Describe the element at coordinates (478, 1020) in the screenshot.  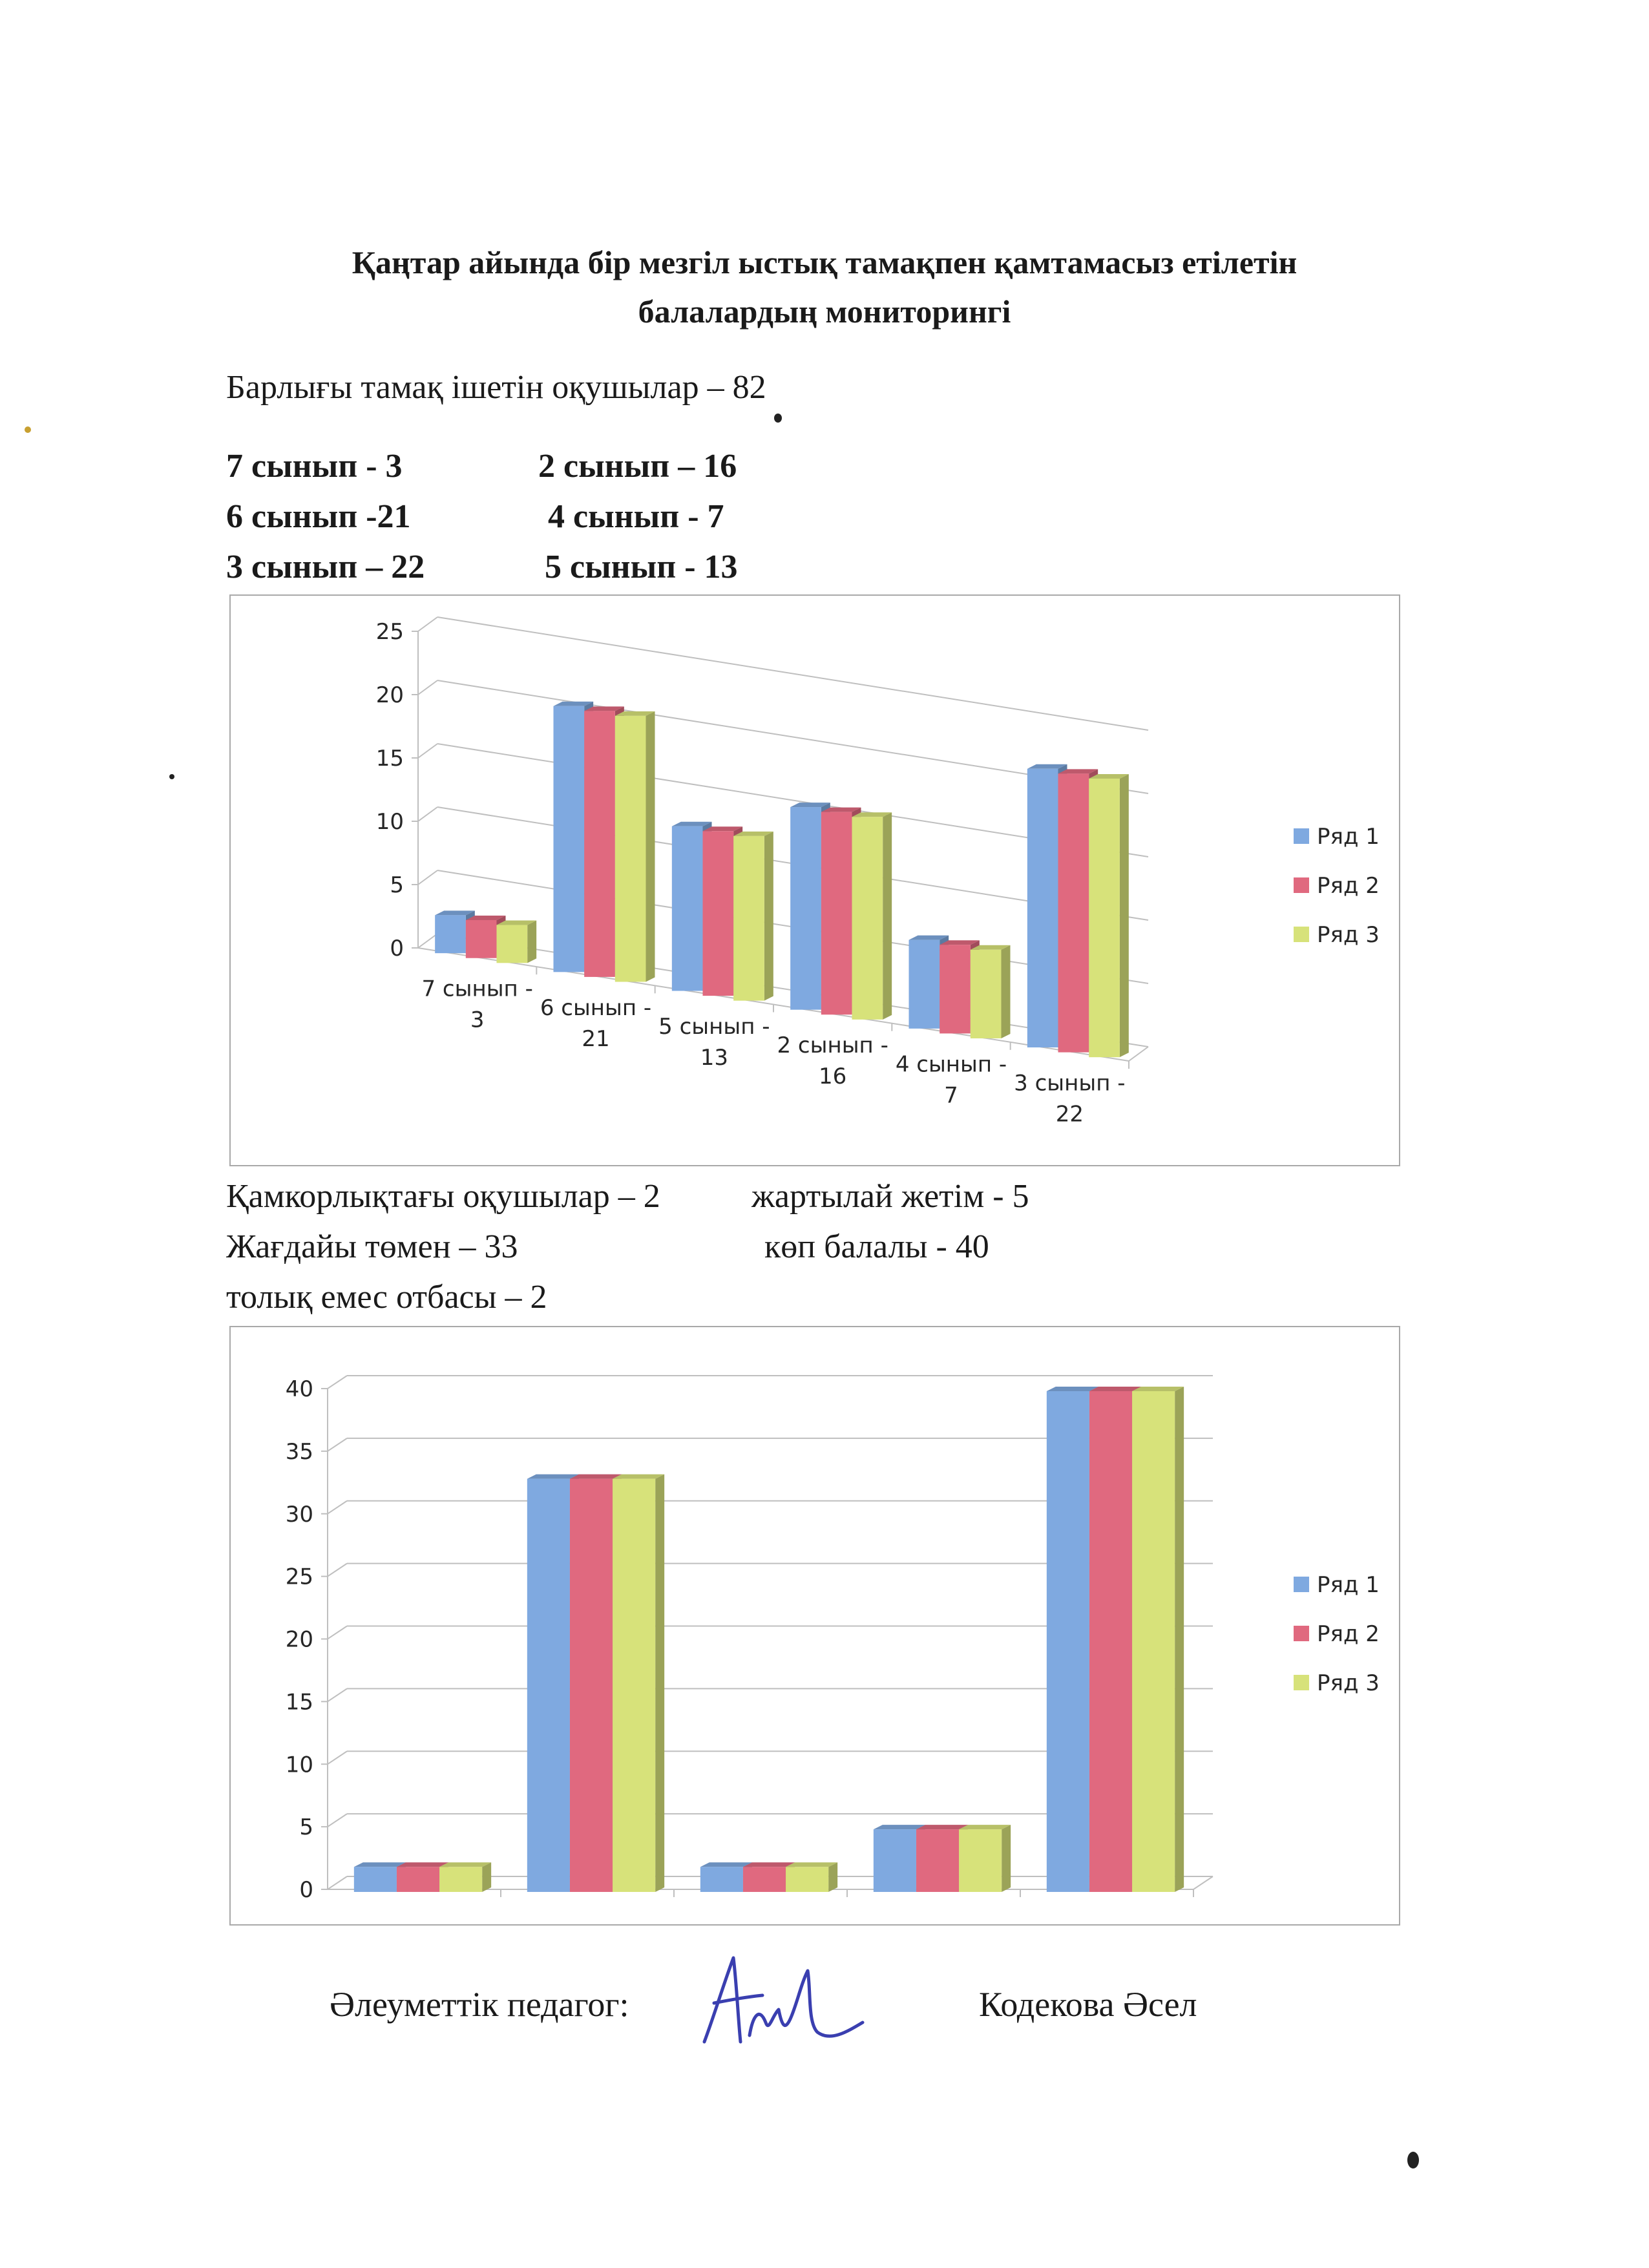
I see `x-tick-label: 3` at that location.